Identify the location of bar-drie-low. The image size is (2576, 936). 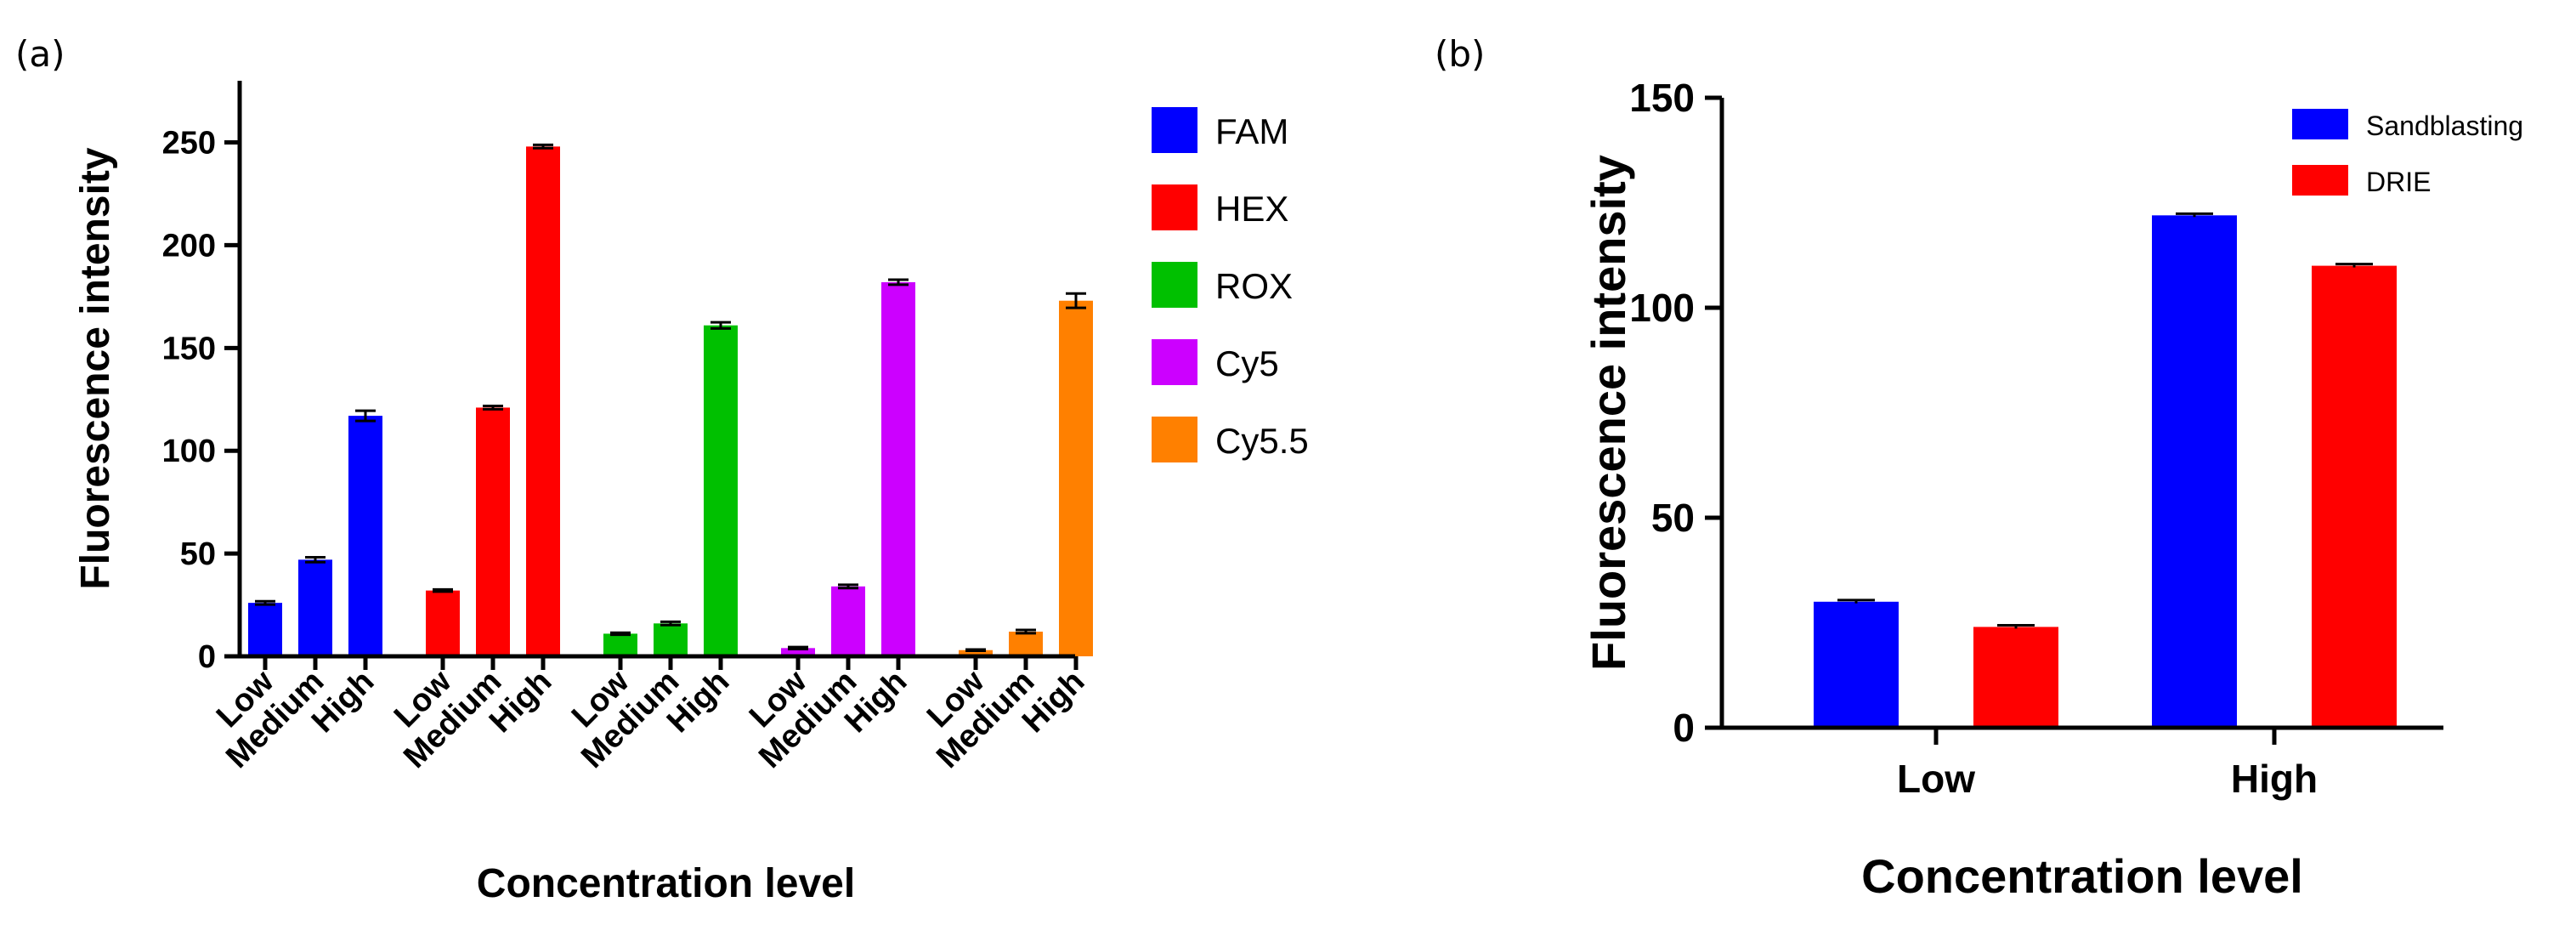
(2015, 677).